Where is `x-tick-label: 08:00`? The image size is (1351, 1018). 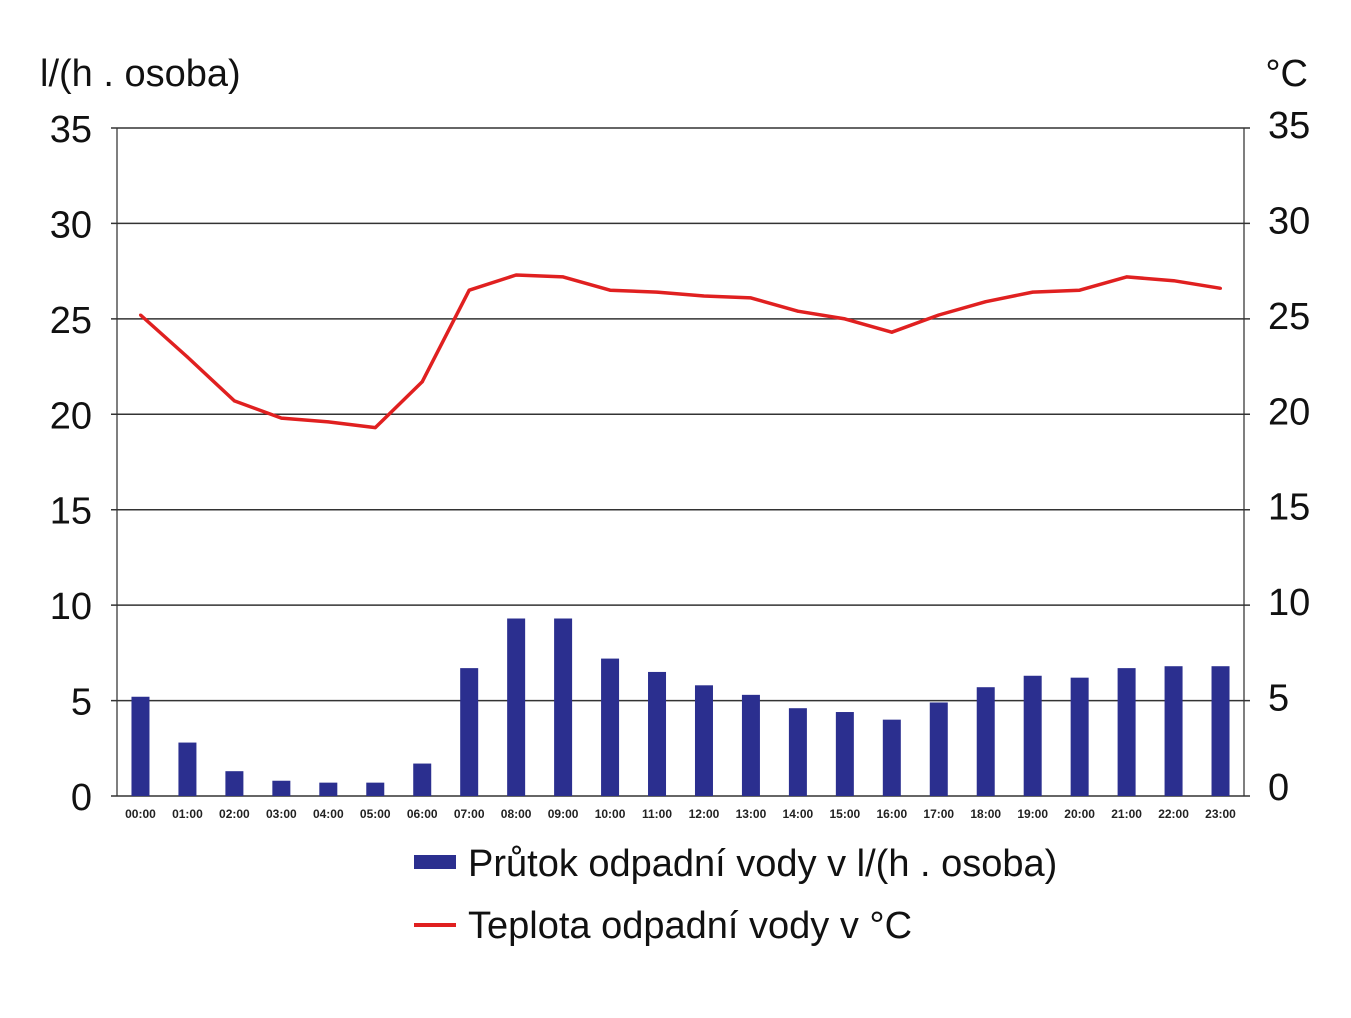
x-tick-label: 08:00 is located at coordinates (516, 814).